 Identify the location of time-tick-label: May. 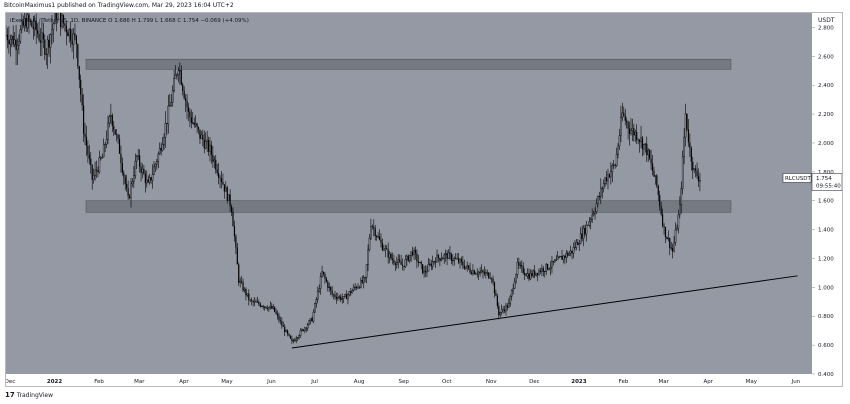
(752, 382).